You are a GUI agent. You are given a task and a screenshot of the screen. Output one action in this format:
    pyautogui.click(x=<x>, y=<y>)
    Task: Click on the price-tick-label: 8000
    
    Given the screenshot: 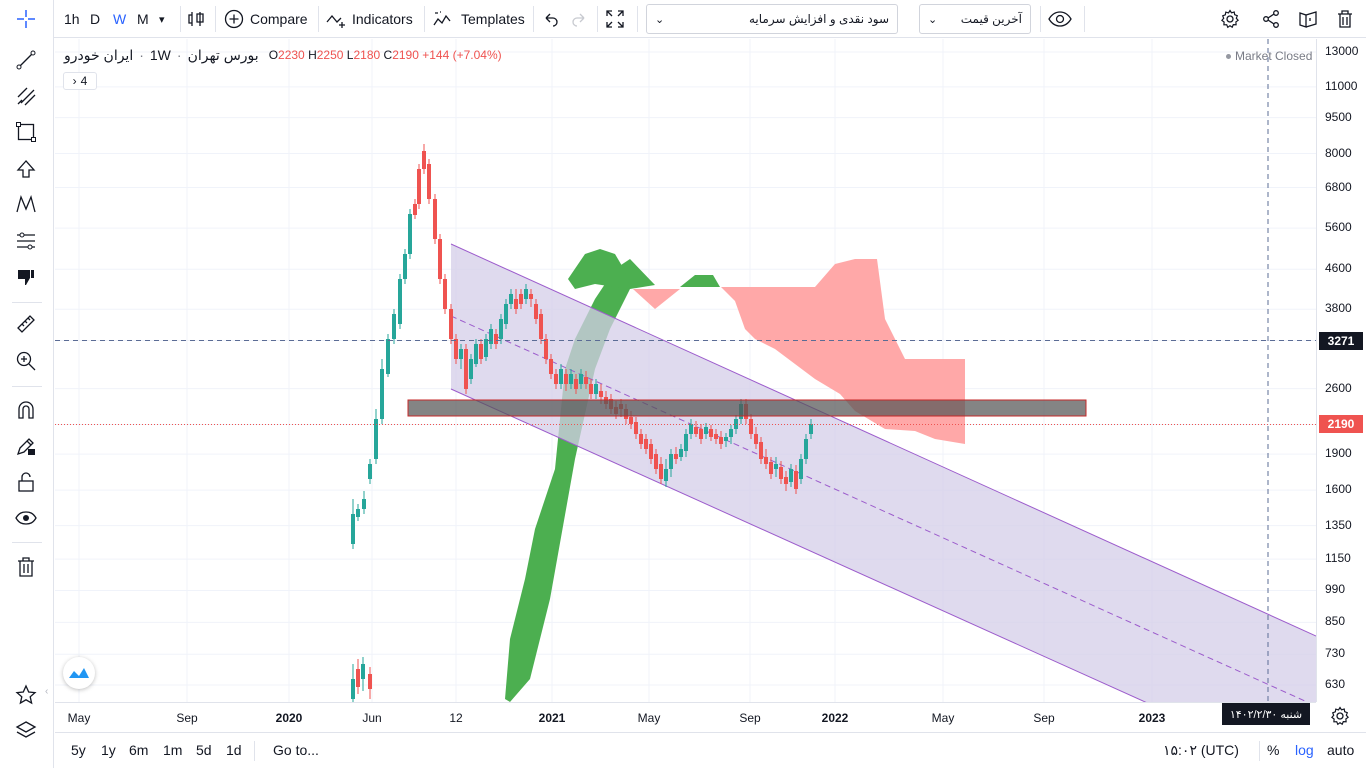 What is the action you would take?
    pyautogui.click(x=1338, y=152)
    